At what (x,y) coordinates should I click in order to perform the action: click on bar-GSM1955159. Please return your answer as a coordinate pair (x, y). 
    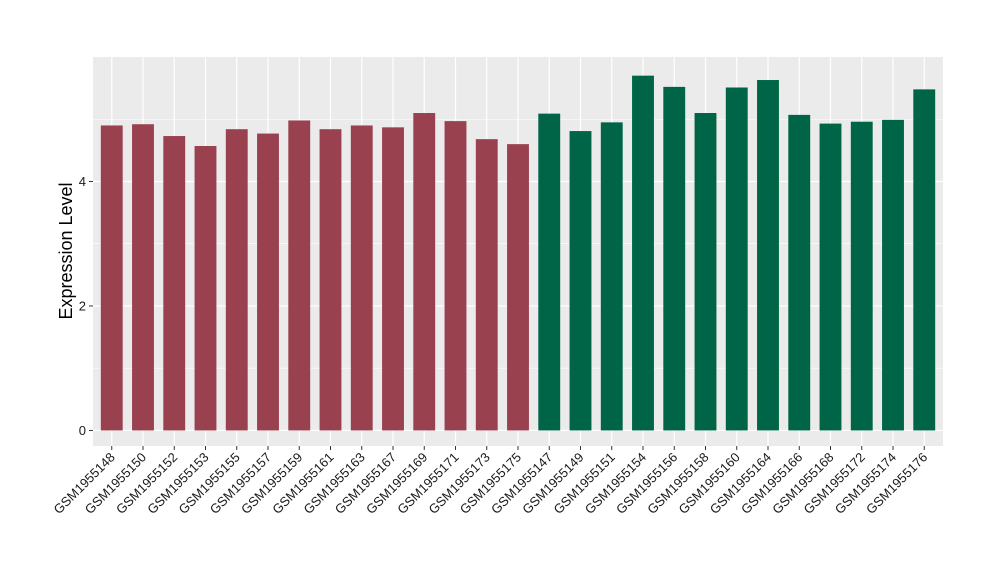
    Looking at the image, I should click on (299, 275).